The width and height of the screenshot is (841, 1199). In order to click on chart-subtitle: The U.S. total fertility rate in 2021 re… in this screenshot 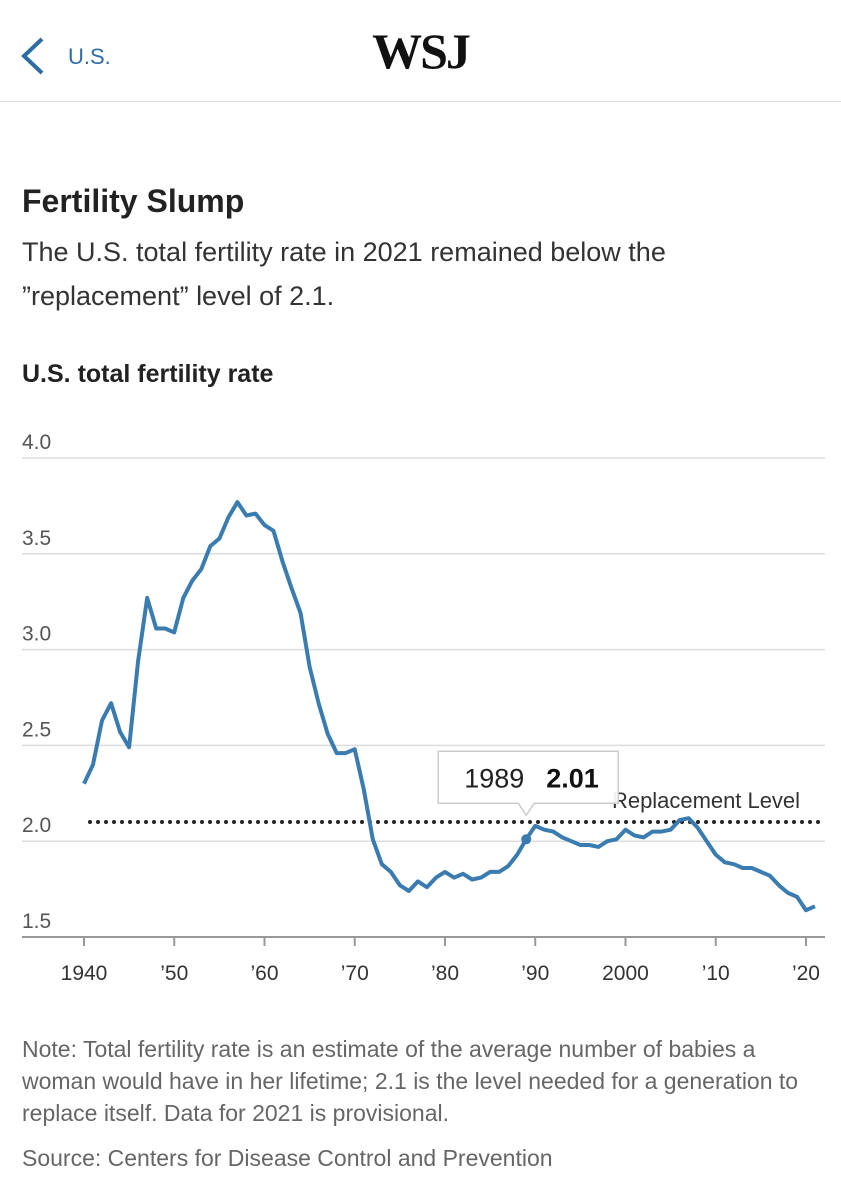, I will do `click(344, 274)`.